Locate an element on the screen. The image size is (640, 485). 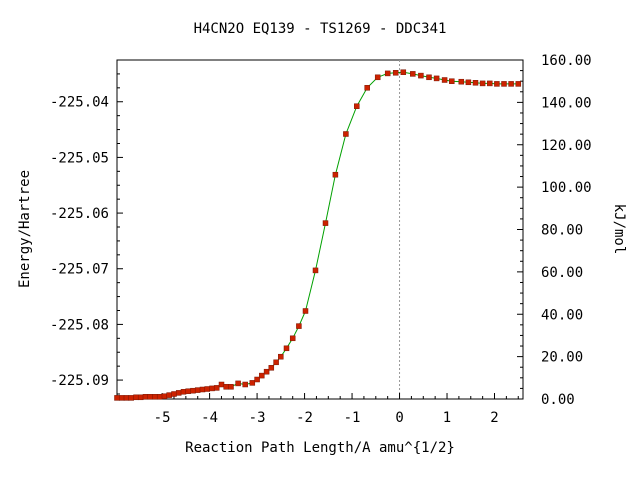
y2-tick-label: 60.00 is located at coordinates (562, 273).